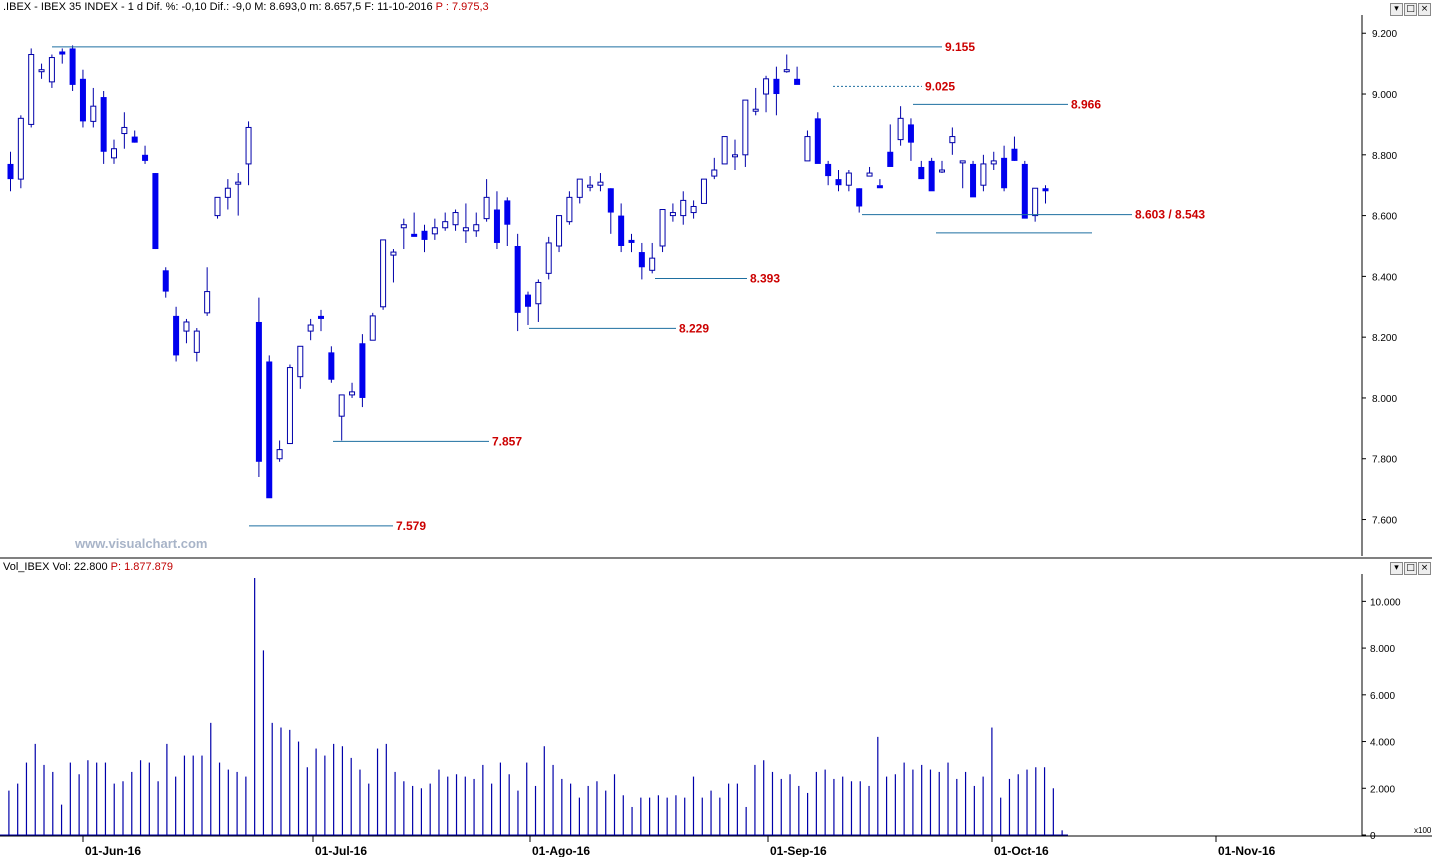 Image resolution: width=1432 pixels, height=857 pixels. What do you see at coordinates (1410, 568) in the screenshot?
I see `volume-pane-restore-button: □` at bounding box center [1410, 568].